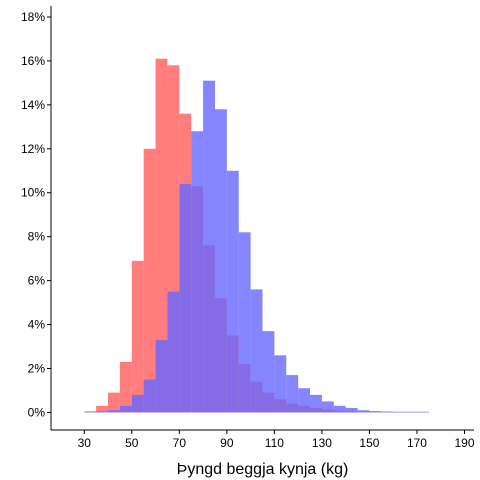 The height and width of the screenshot is (480, 480). I want to click on y-tick-label: 0%, so click(37, 412).